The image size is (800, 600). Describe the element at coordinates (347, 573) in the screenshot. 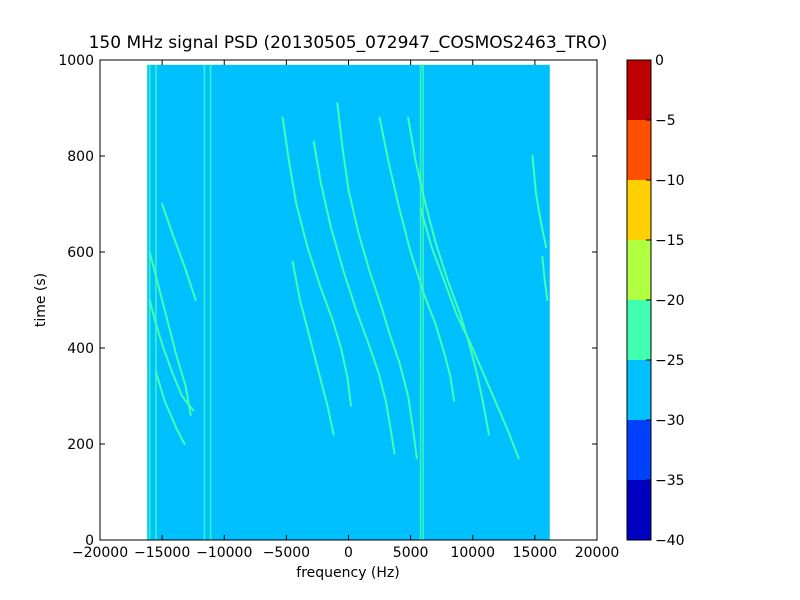

I see `x-axis-label: frequency (Hz)` at that location.